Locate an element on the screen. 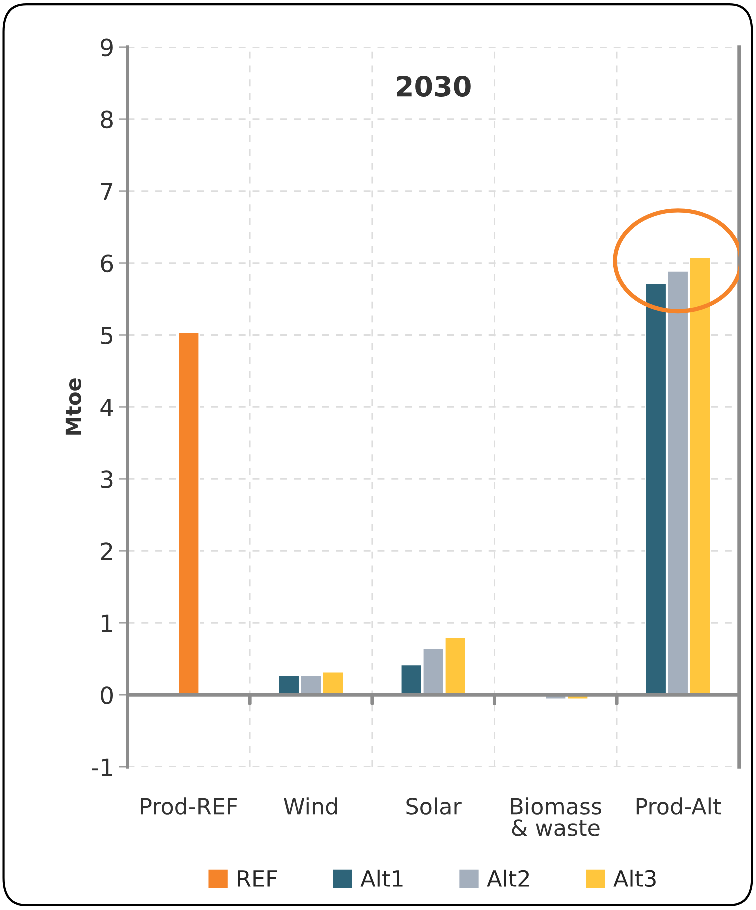  x-tick-label: Prod-Alt is located at coordinates (679, 806).